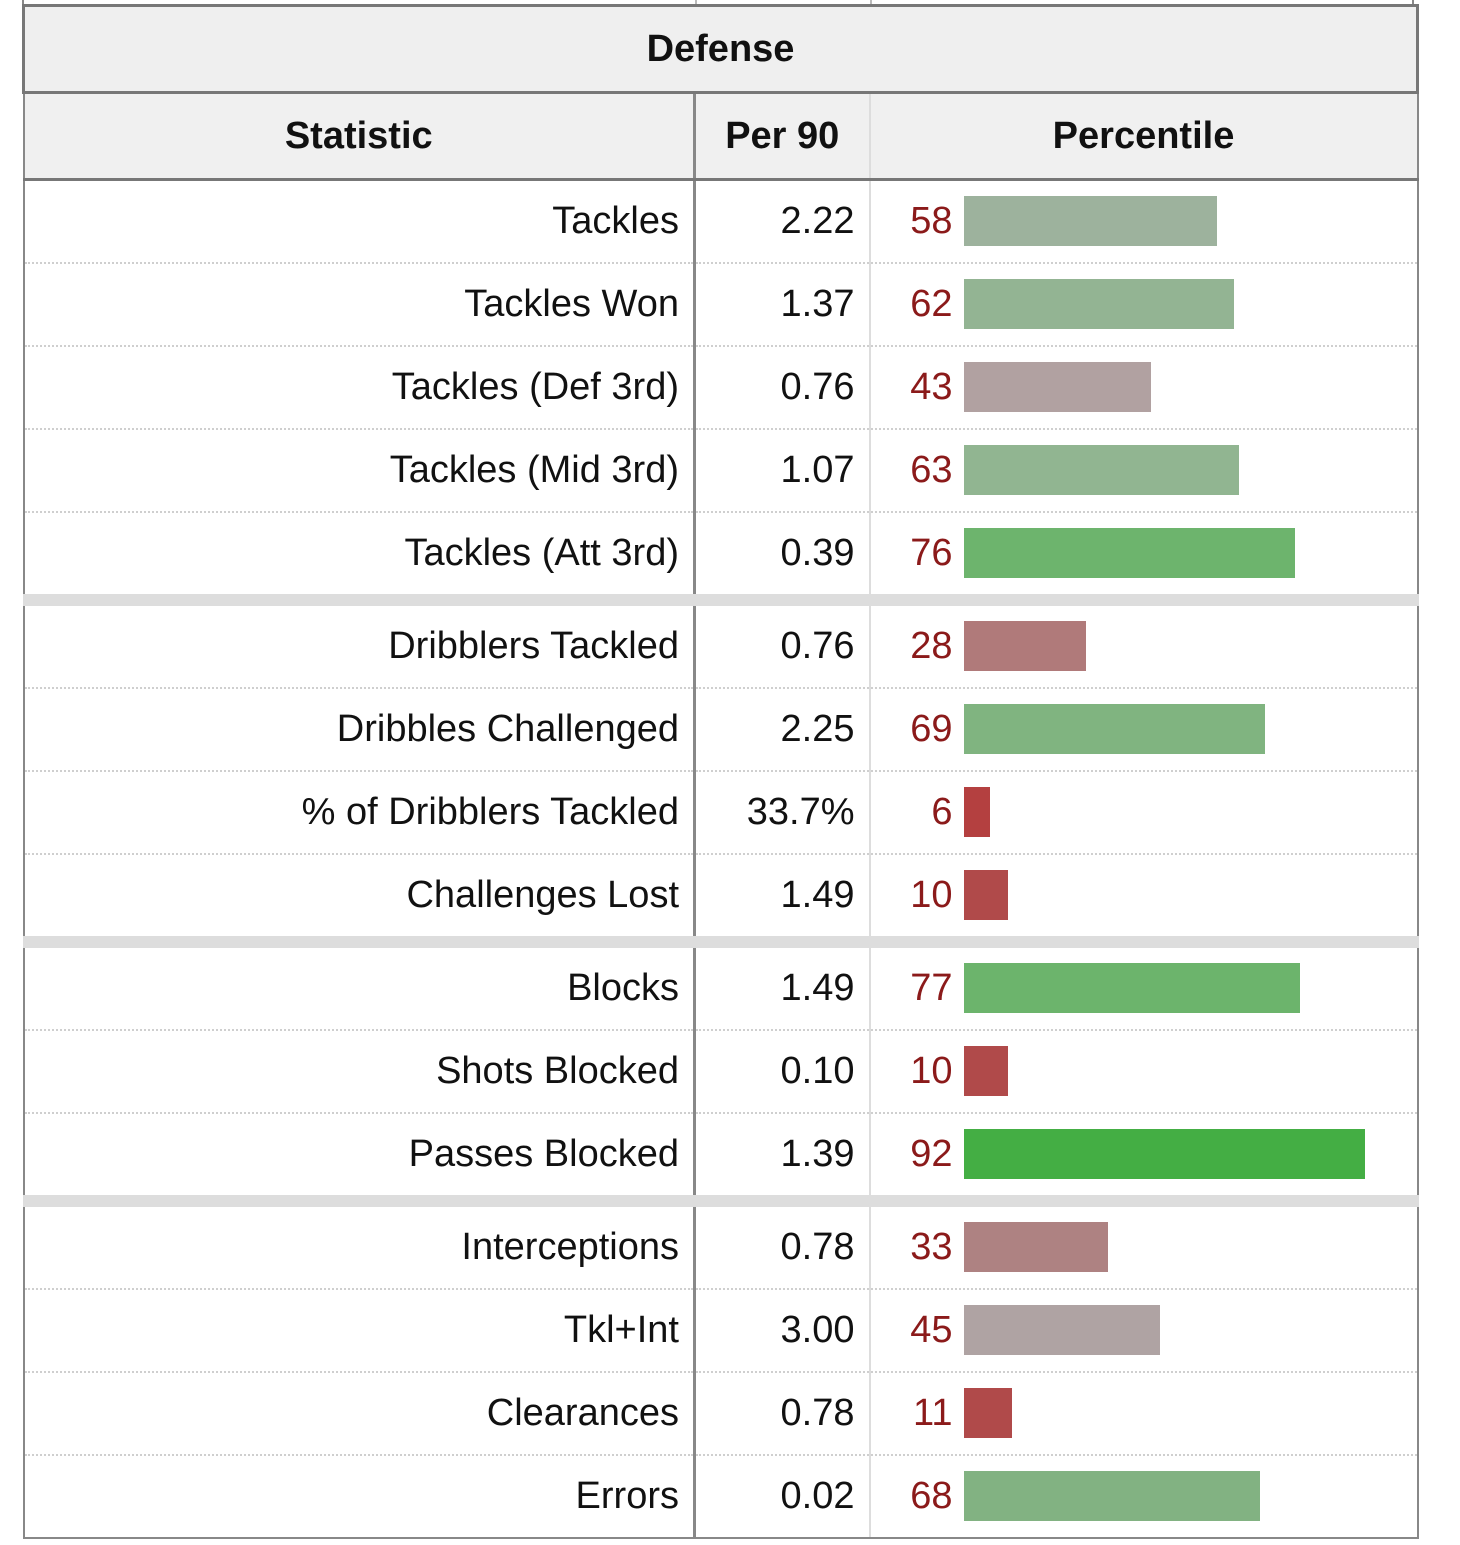 The width and height of the screenshot is (1460, 1545). I want to click on percentile-value: 58, so click(931, 221).